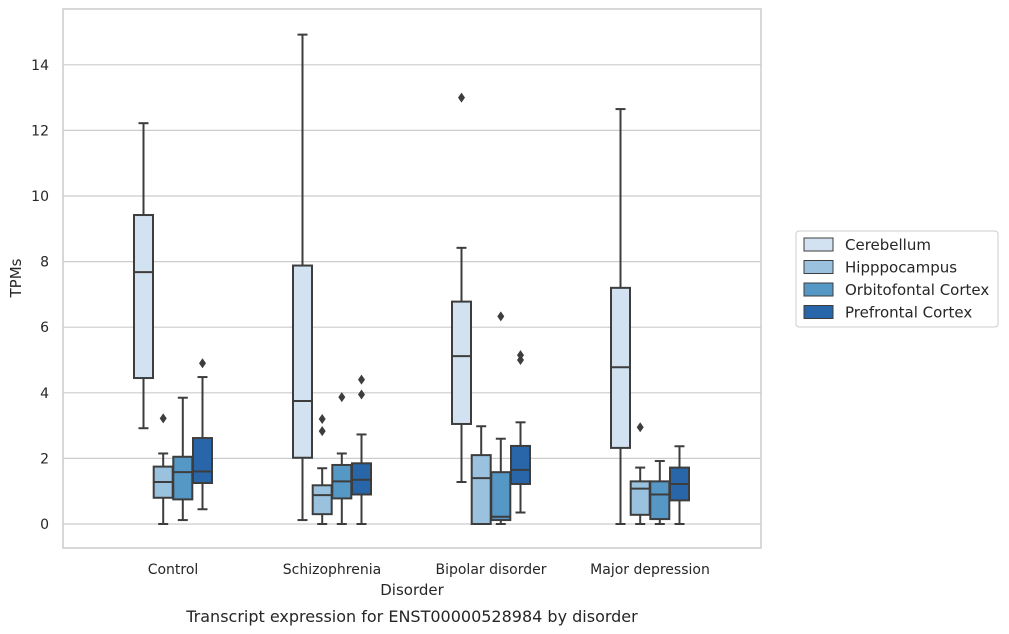 The image size is (1009, 634). I want to click on legend-label: Cerebellum, so click(888, 245).